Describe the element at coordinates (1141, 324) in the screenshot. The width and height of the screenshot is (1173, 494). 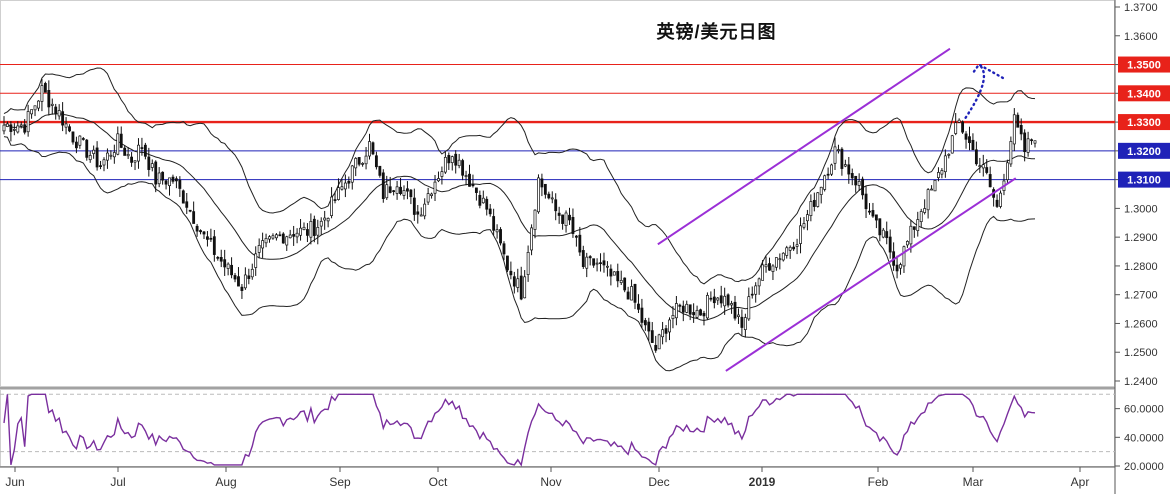
I see `price-tick-label: 1.2600` at that location.